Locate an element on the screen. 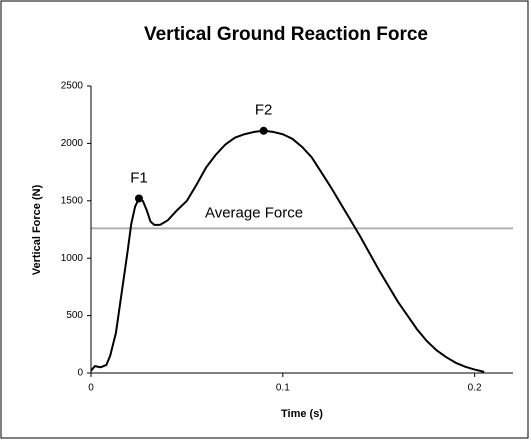 The height and width of the screenshot is (441, 531). y-tick-label: 0 is located at coordinates (80, 373).